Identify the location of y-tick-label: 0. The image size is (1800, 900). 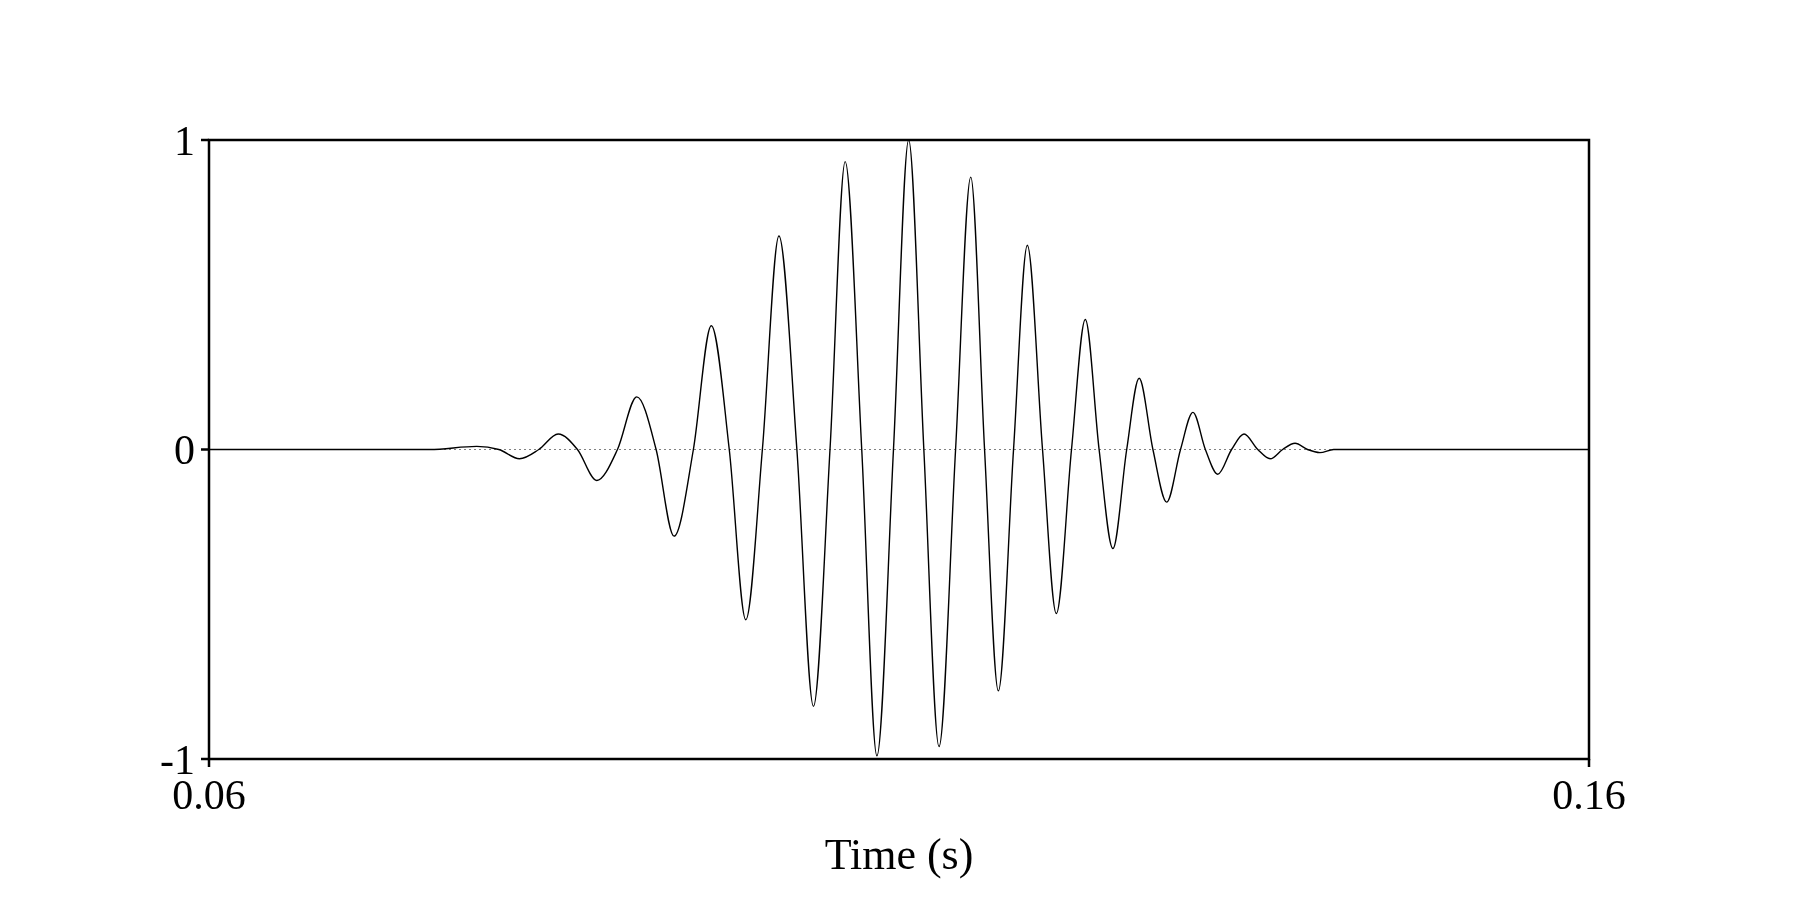
(184, 450).